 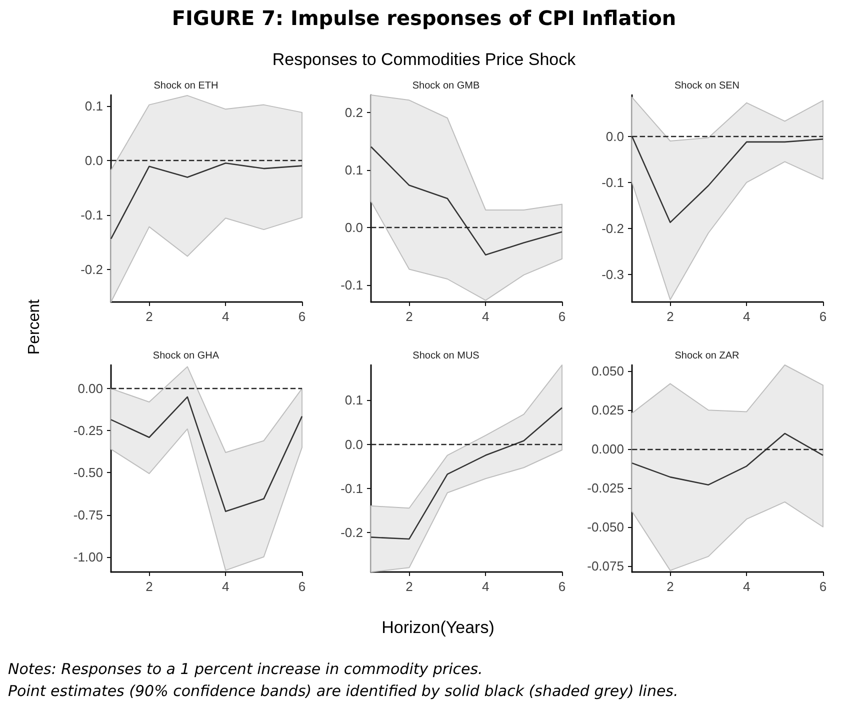 I want to click on chart-title: Shock on ETH, so click(x=186, y=86).